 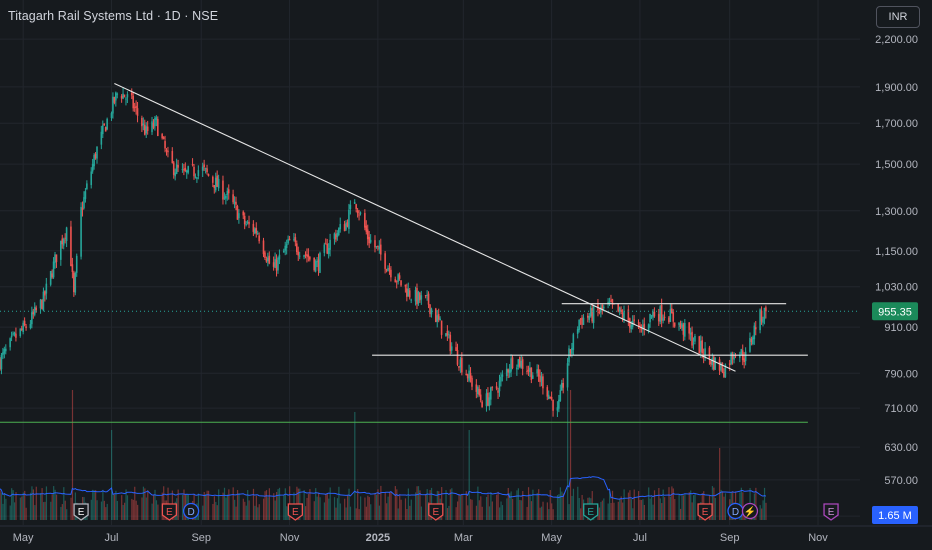 I want to click on x-tick-label: 2025, so click(x=378, y=538).